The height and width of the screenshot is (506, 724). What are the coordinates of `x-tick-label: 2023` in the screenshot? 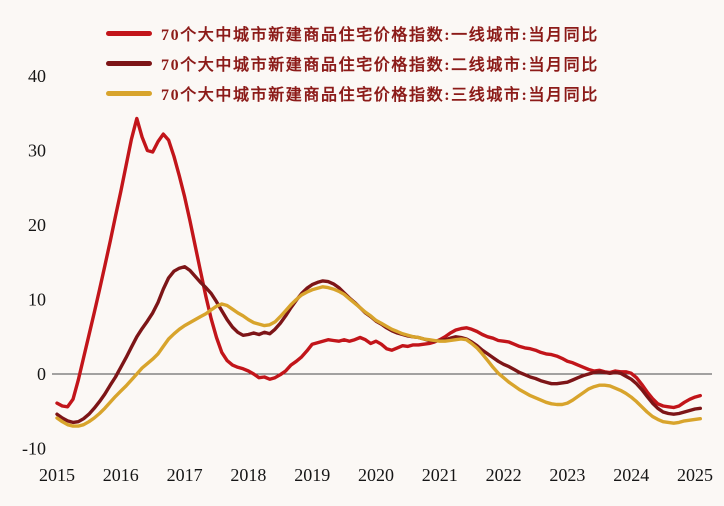 It's located at (567, 475).